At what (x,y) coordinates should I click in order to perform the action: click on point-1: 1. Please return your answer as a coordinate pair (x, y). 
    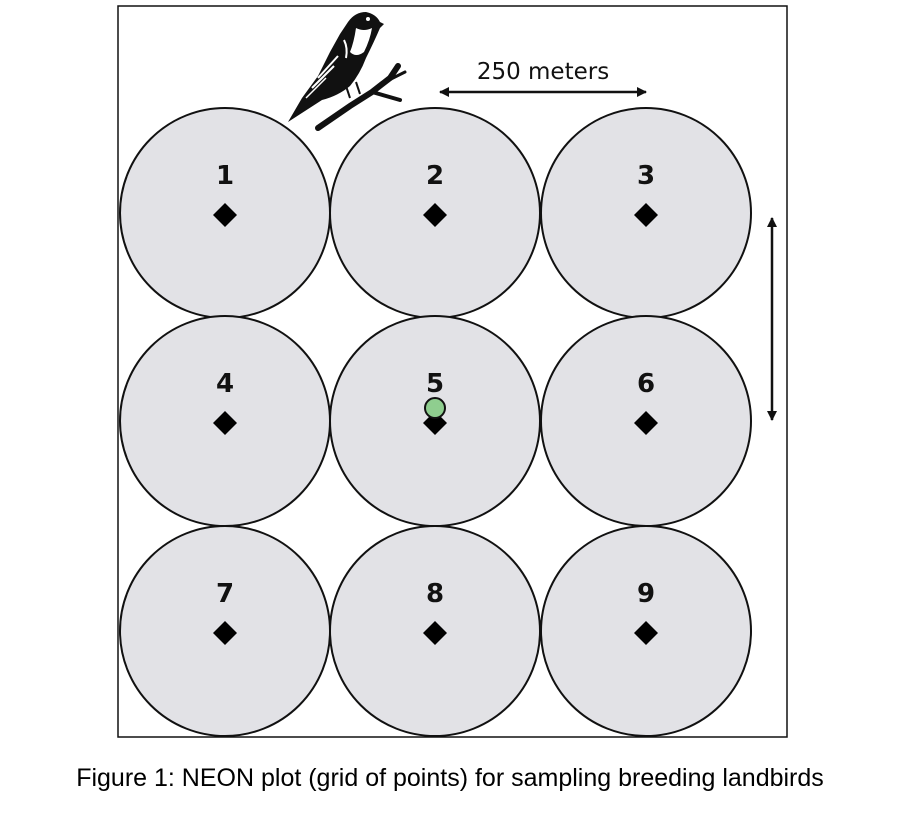
    Looking at the image, I should click on (225, 213).